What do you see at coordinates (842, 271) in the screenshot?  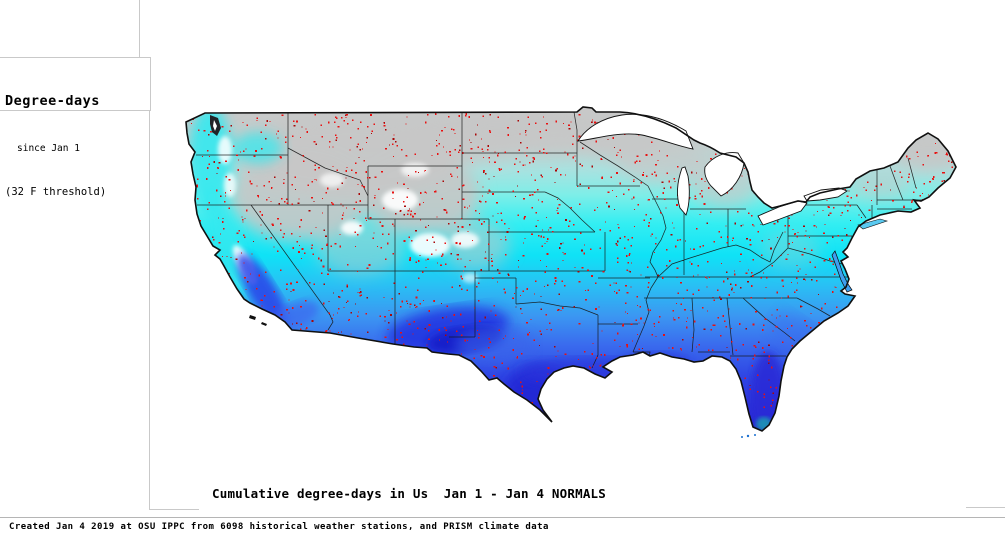 I see `chesapeake-bay` at bounding box center [842, 271].